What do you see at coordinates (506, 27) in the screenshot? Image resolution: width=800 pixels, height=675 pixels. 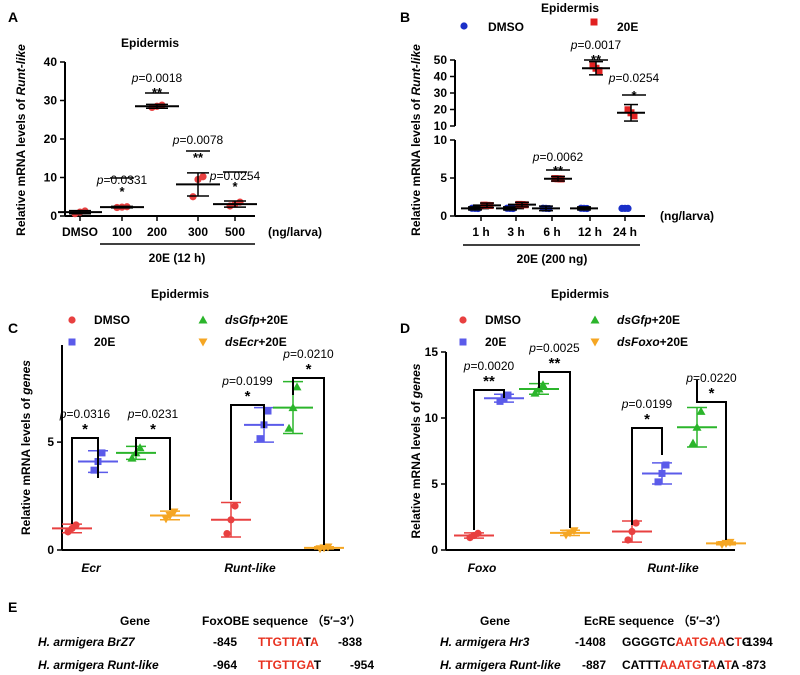 I see `panel-b-legend-dmso: DMSO` at bounding box center [506, 27].